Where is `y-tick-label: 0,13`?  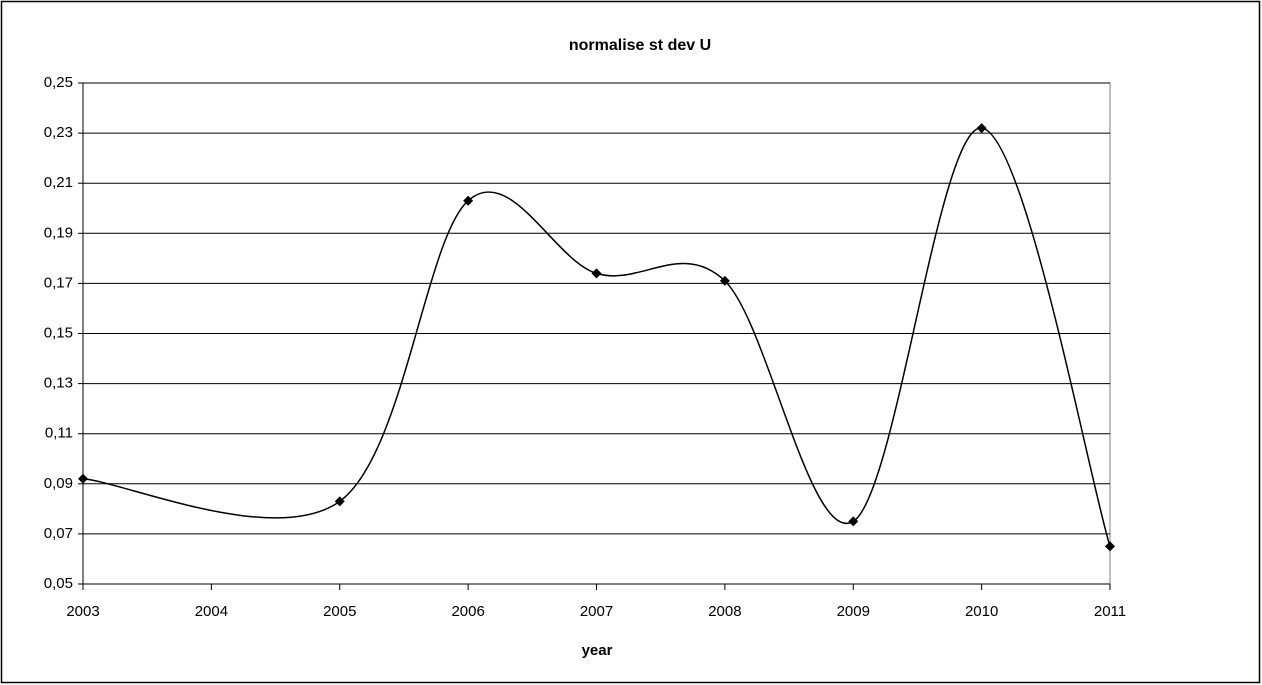 y-tick-label: 0,13 is located at coordinates (58, 383).